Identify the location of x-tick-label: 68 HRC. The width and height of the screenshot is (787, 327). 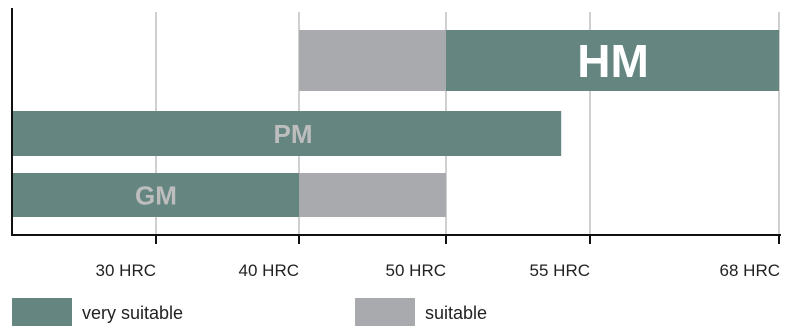
(750, 270).